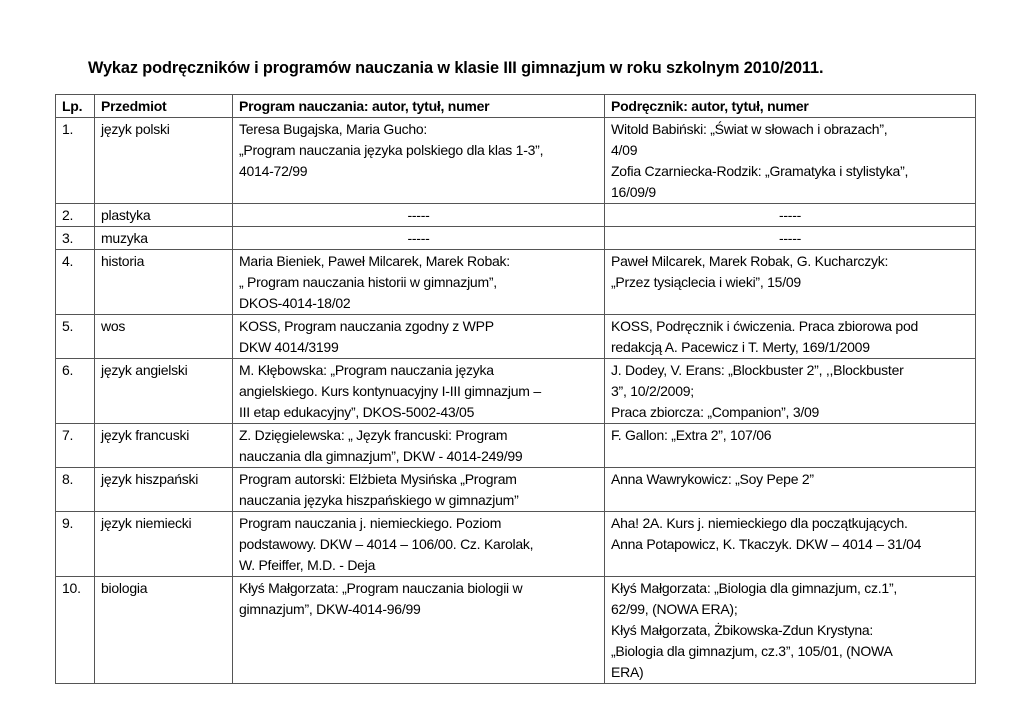 This screenshot has width=1024, height=725. What do you see at coordinates (163, 282) in the screenshot?
I see `cell-subject: historia` at bounding box center [163, 282].